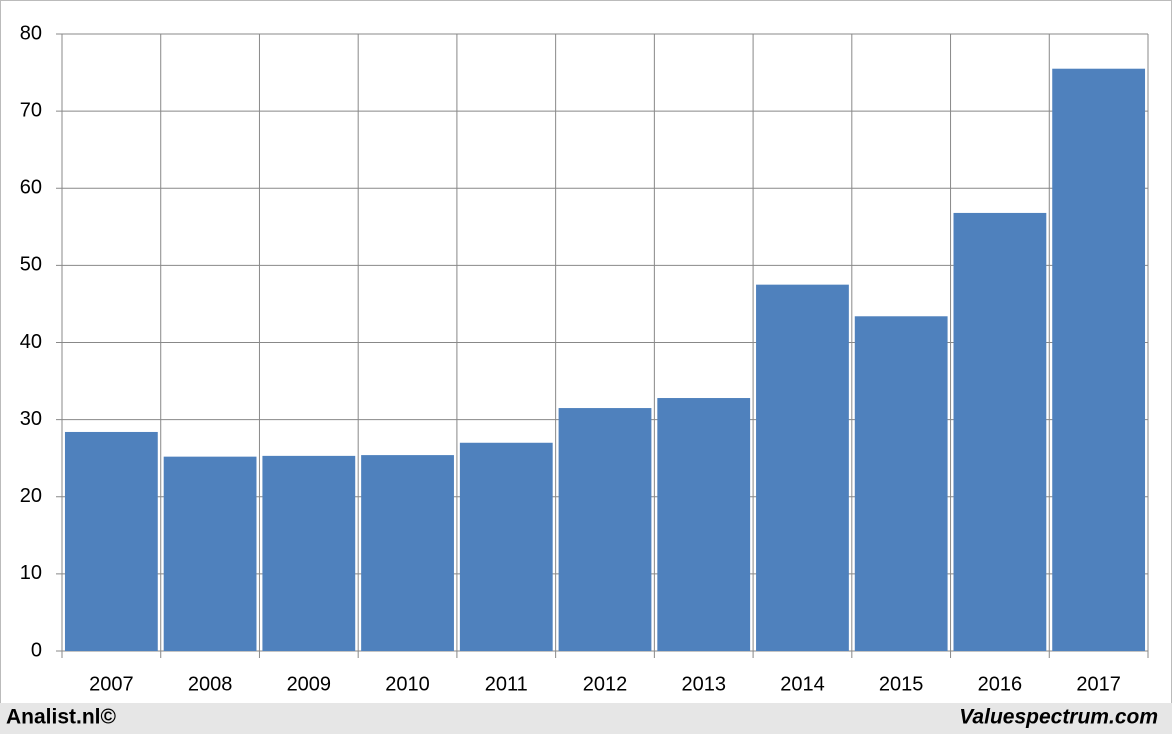 Image resolution: width=1172 pixels, height=739 pixels. I want to click on x-tick-label: 2015, so click(901, 684).